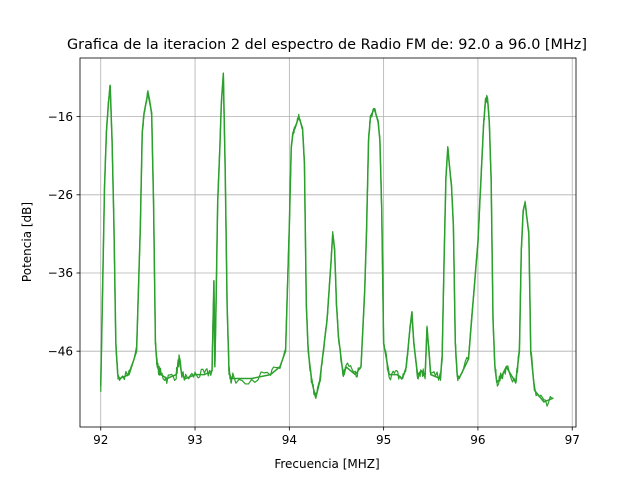  Describe the element at coordinates (60, 351) in the screenshot. I see `y-tick-label: −46` at that location.